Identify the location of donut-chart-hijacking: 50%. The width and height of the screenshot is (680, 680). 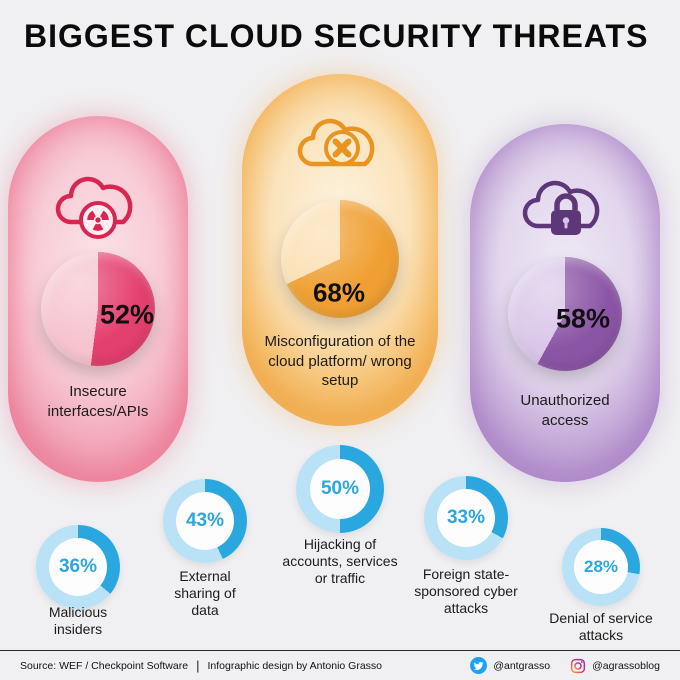
(340, 489).